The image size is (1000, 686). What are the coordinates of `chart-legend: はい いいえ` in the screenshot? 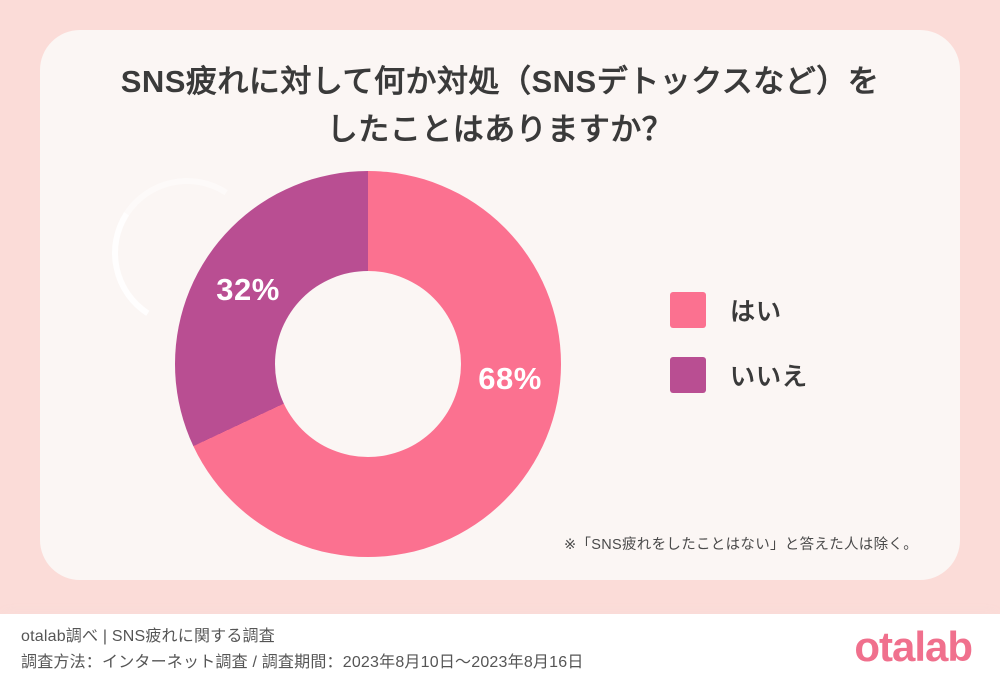 It's located at (739, 342).